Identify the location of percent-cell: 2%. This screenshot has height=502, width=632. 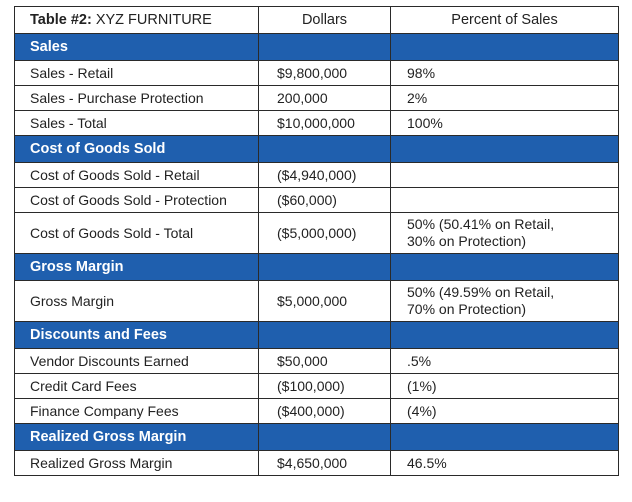
(504, 98).